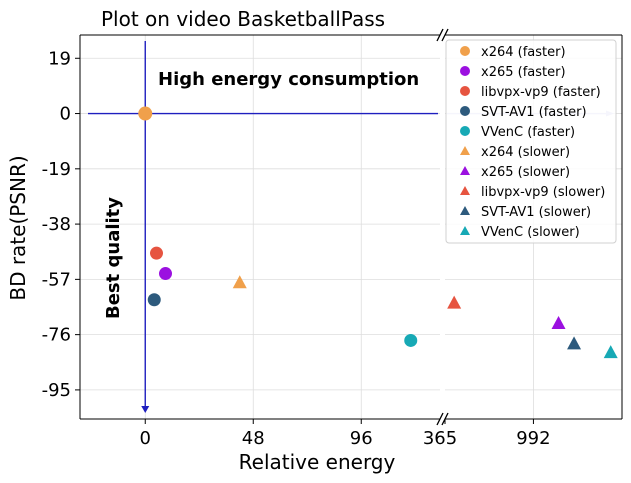 Image resolution: width=631 pixels, height=483 pixels. Describe the element at coordinates (18, 227) in the screenshot. I see `y-axis-label: BD rate(PSNR)` at that location.